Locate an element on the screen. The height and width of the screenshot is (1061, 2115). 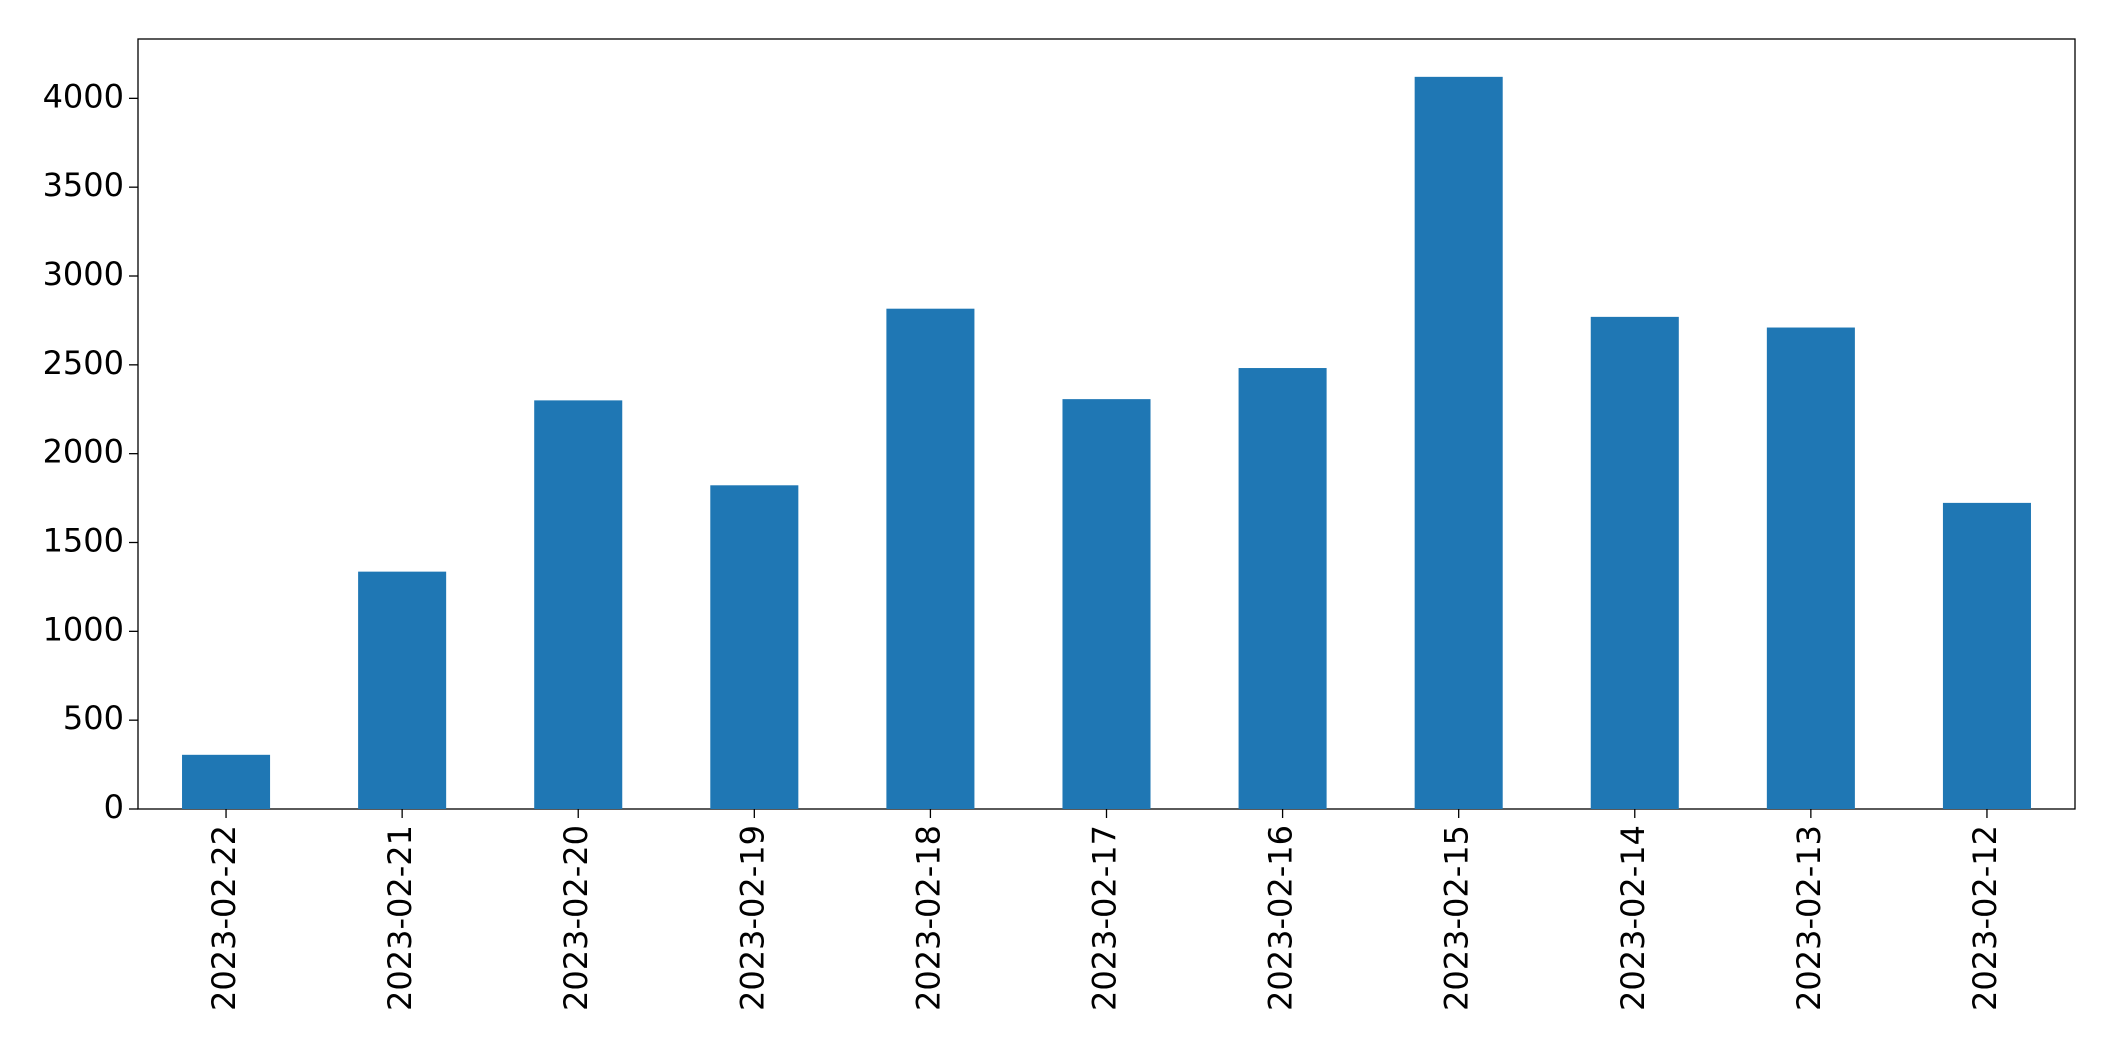
y-tick-label: 3000 is located at coordinates (83, 274).